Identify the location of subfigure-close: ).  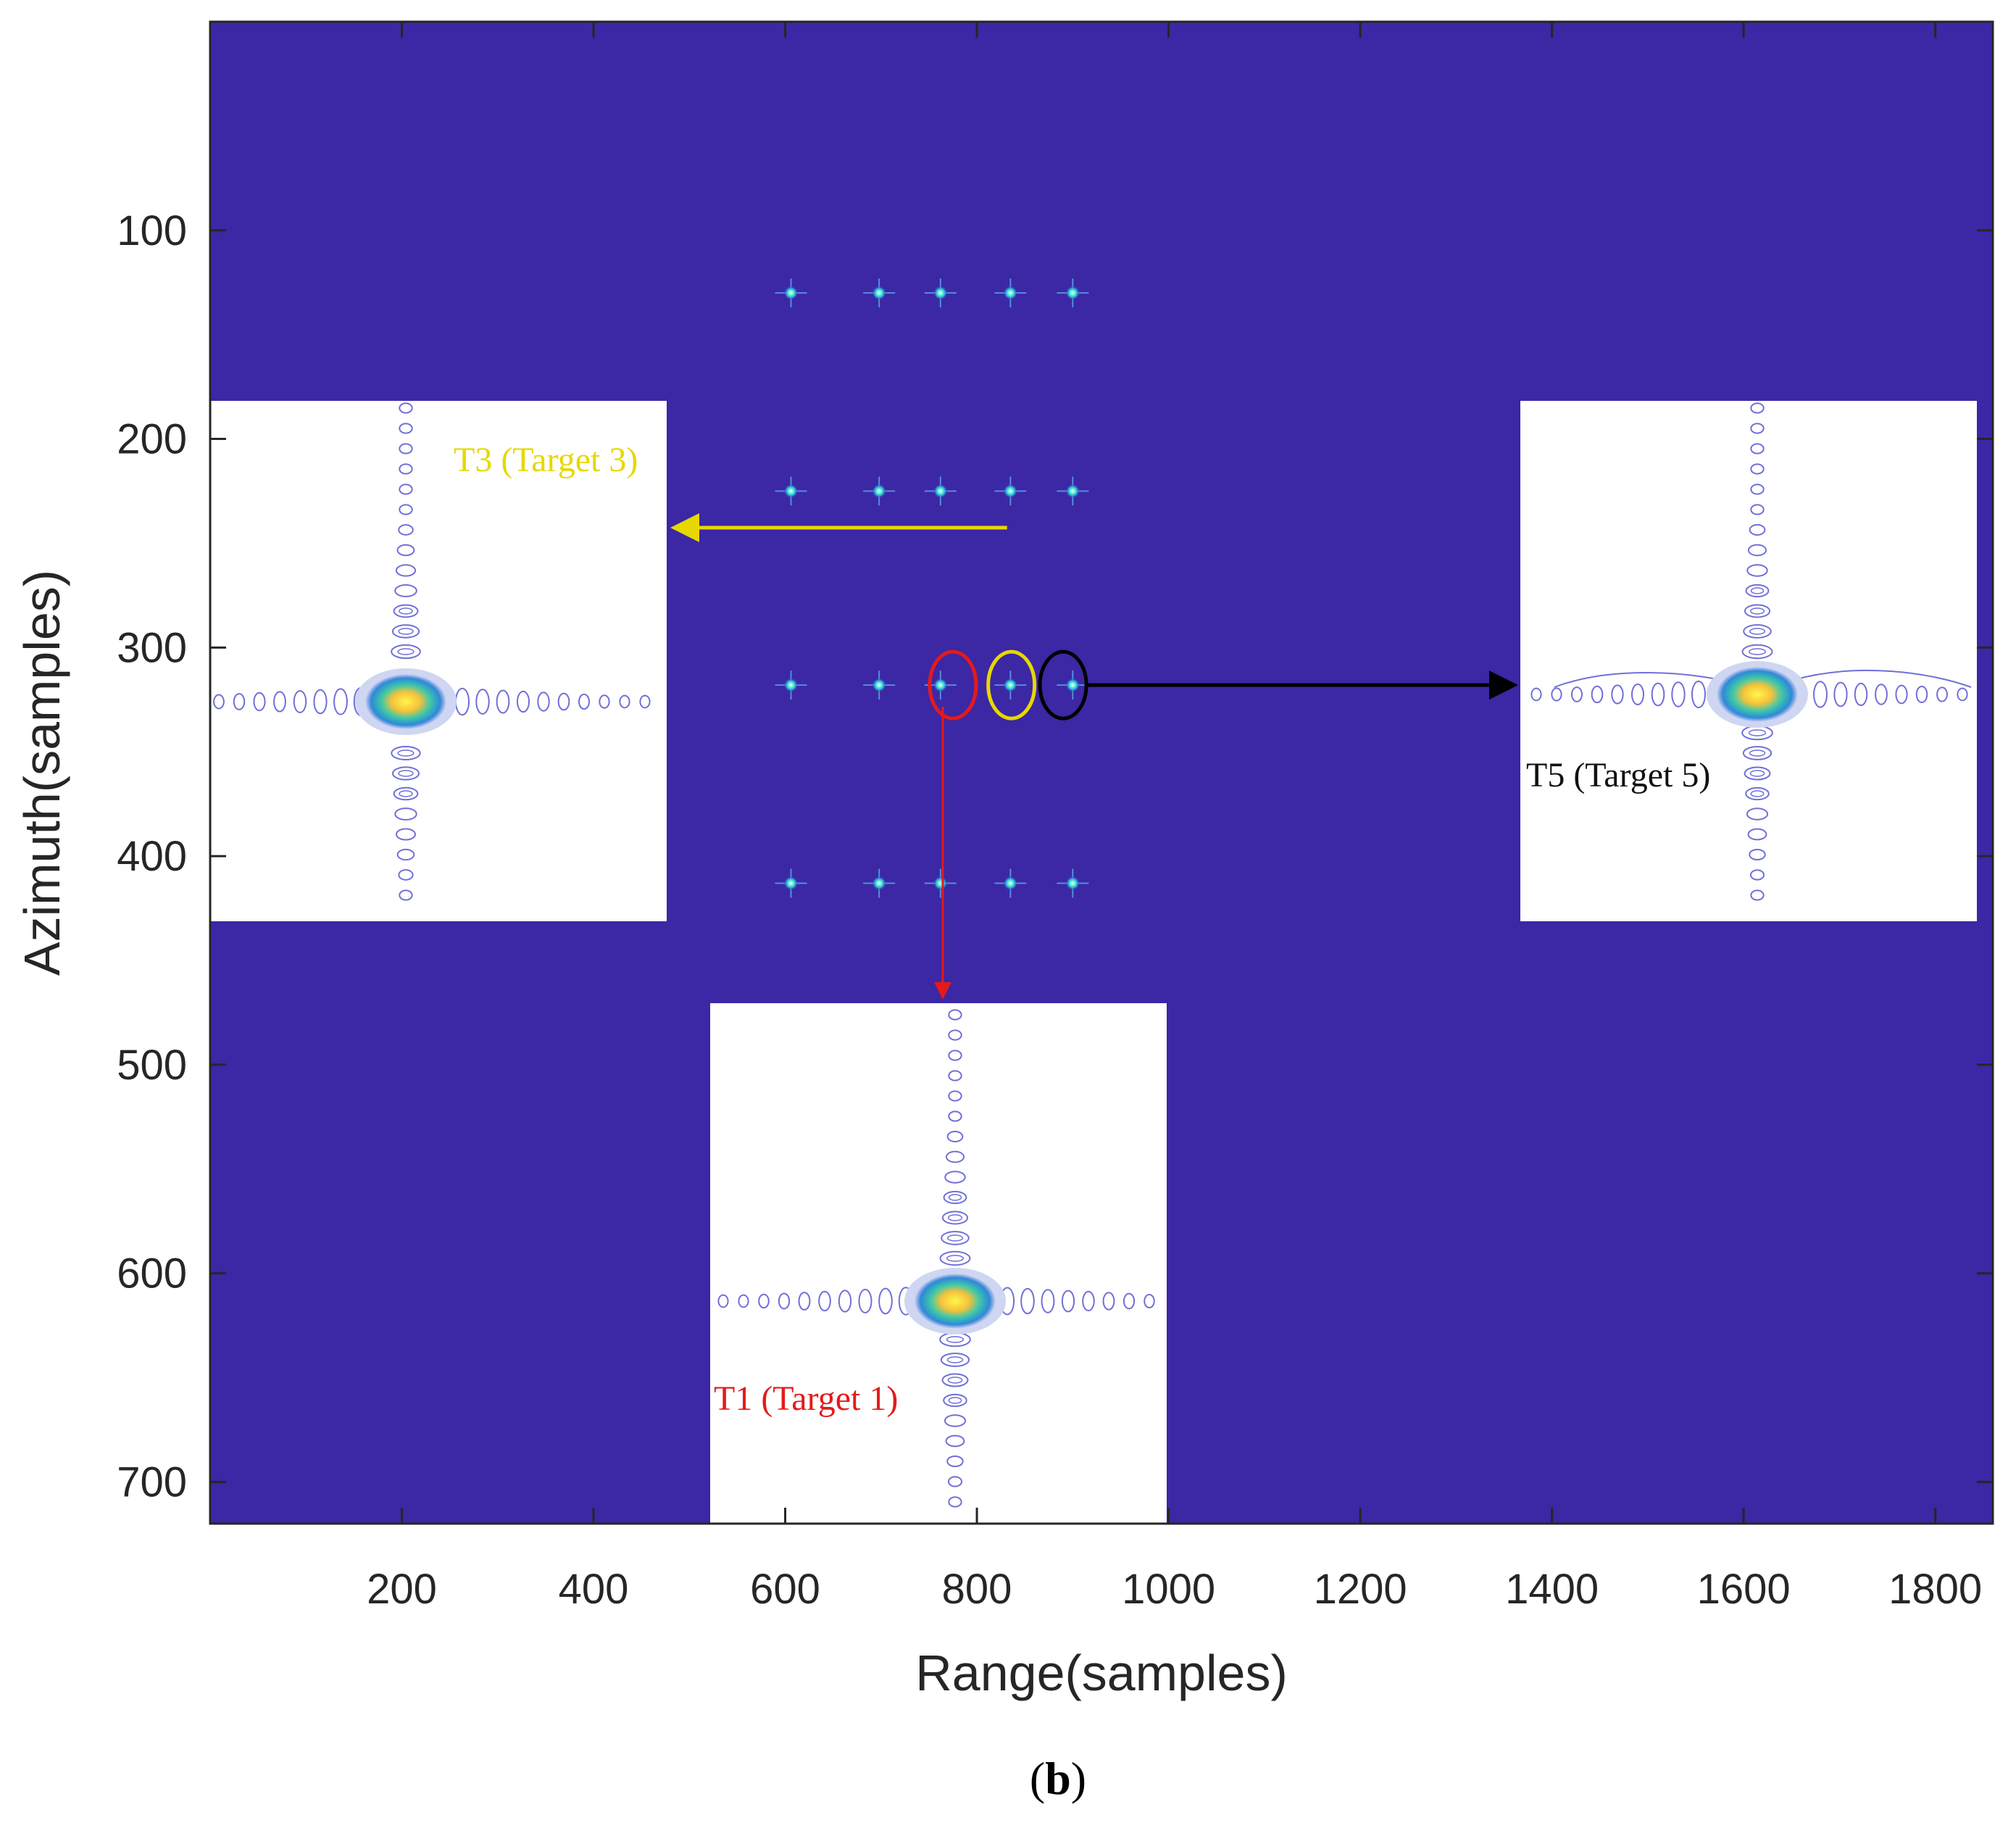
(1078, 1778).